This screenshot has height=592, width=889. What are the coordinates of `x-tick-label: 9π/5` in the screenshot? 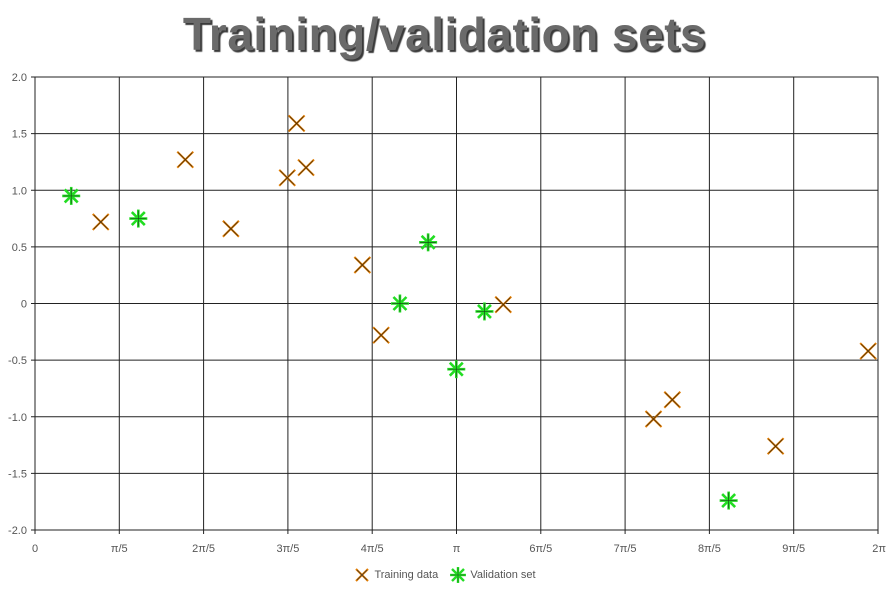 It's located at (793, 549).